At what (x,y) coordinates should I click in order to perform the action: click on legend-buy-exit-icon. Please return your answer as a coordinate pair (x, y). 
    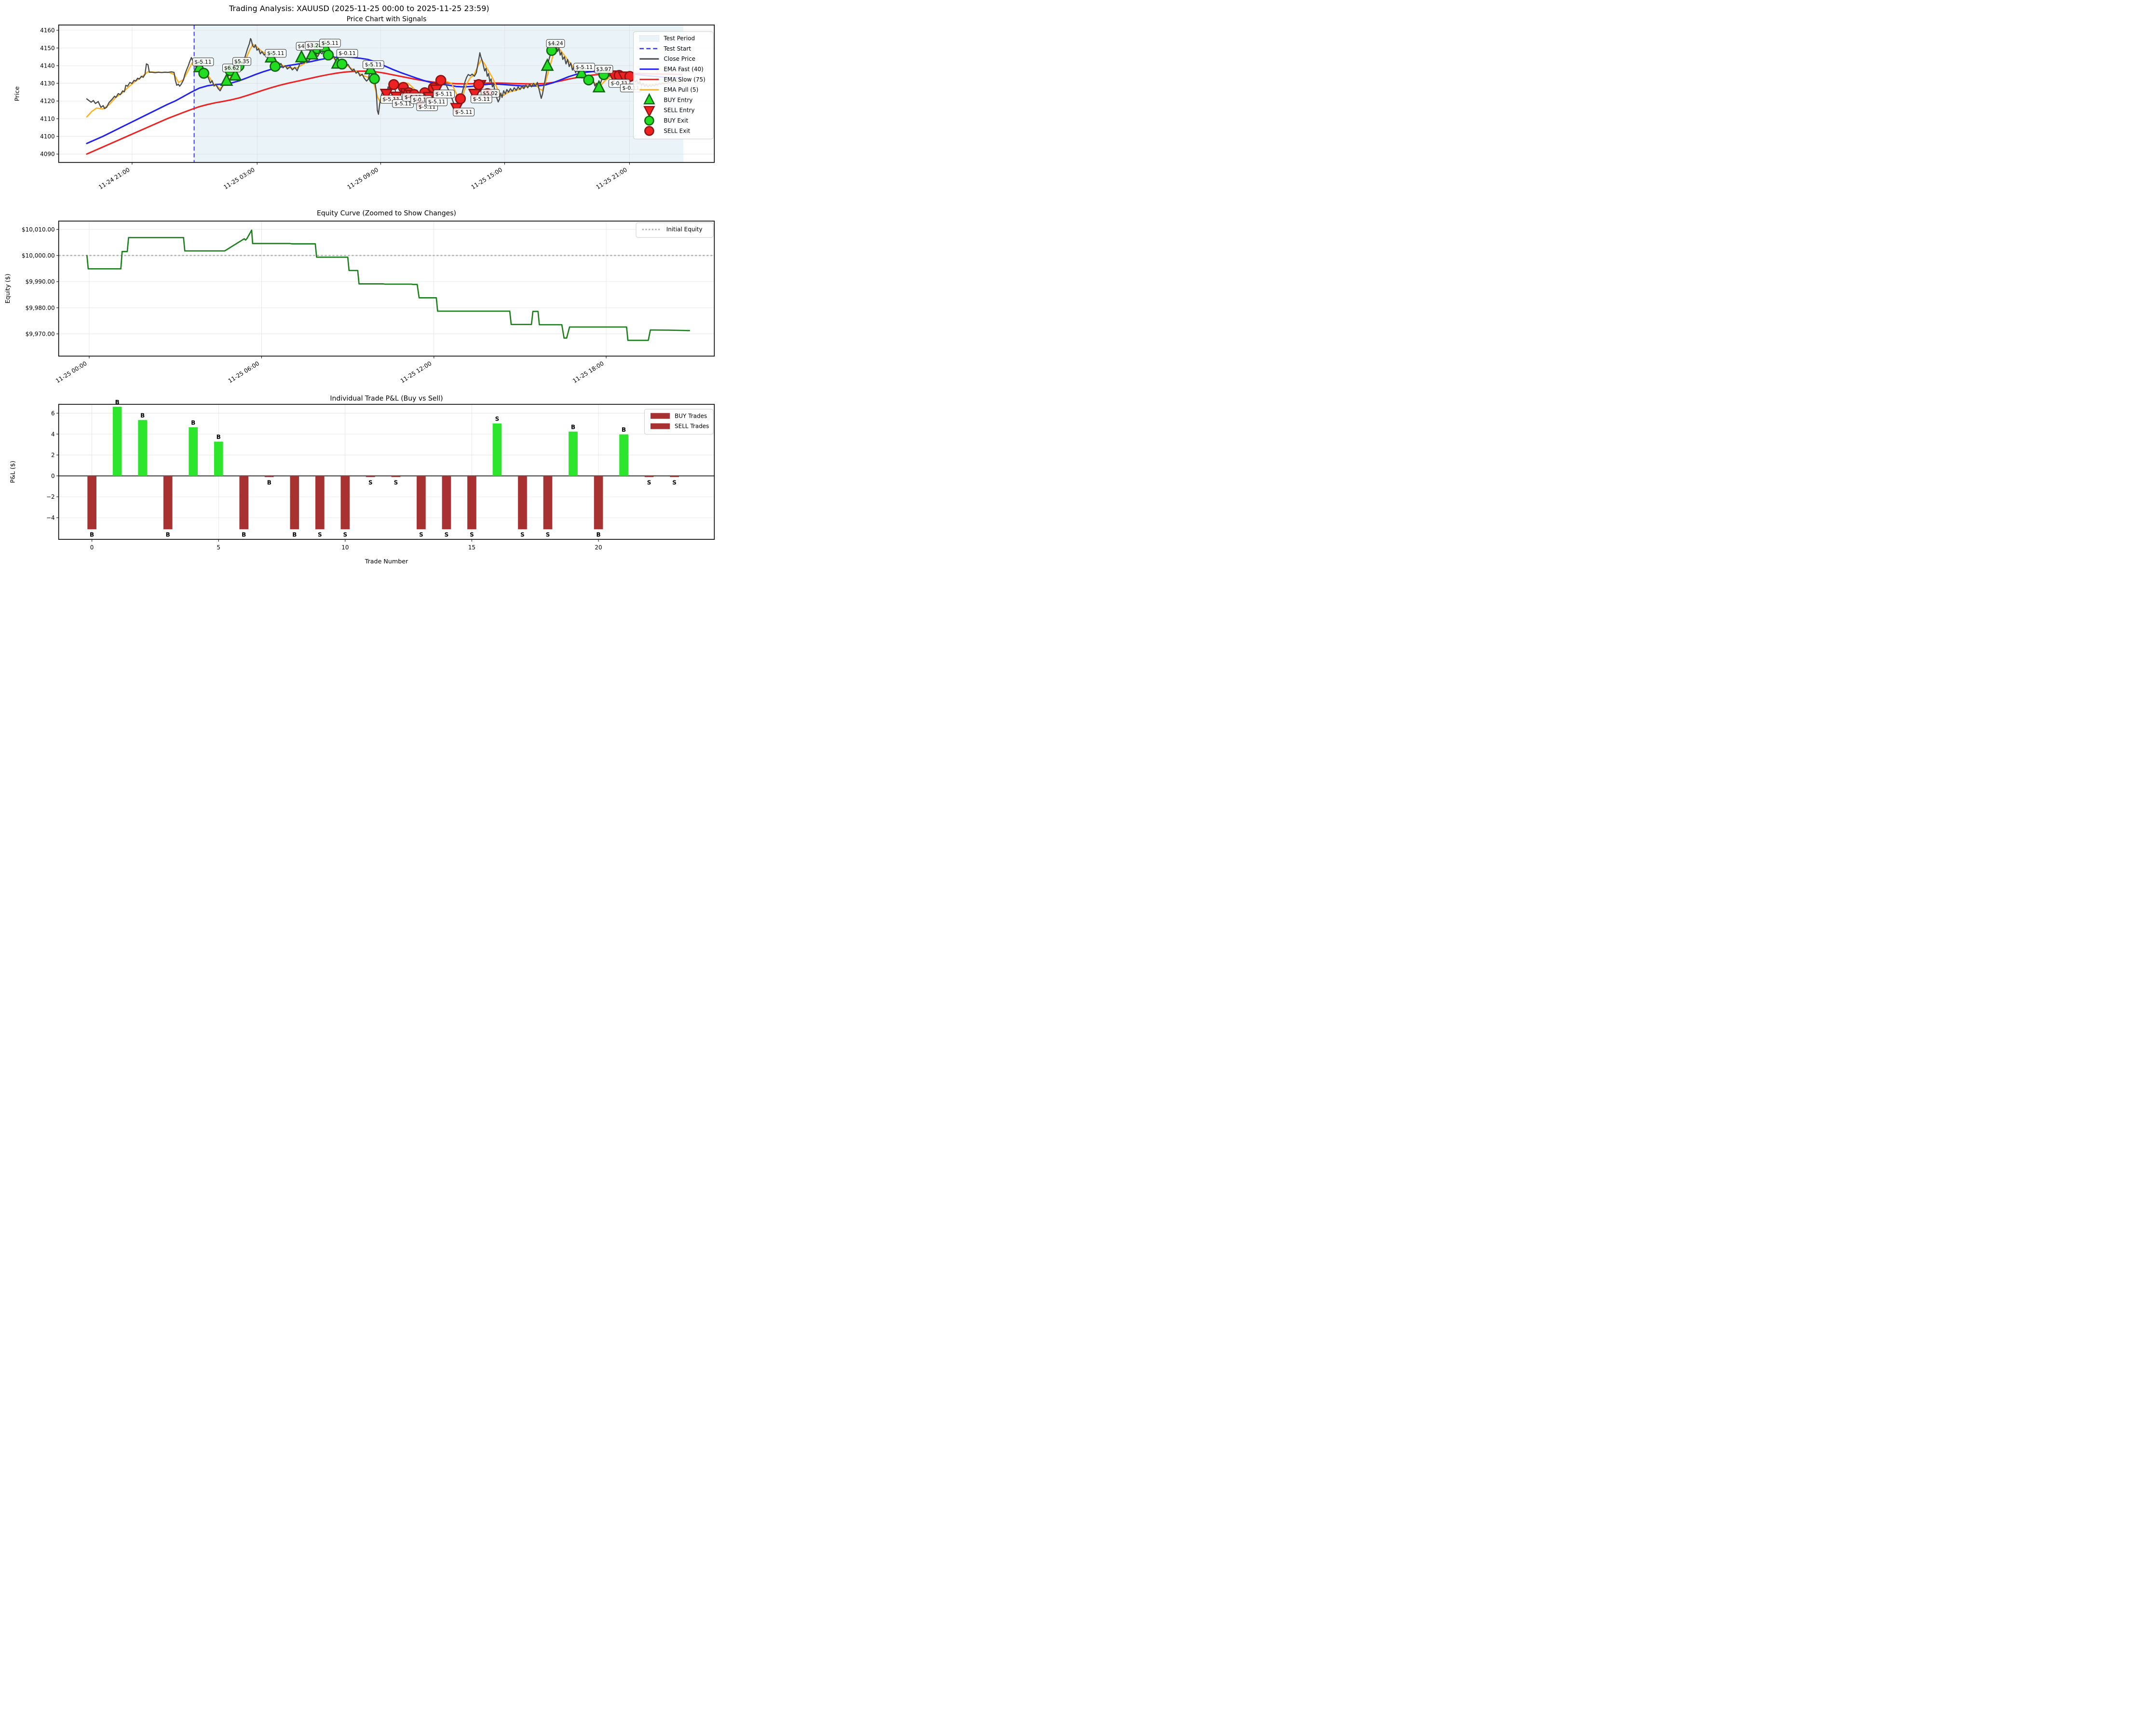
    Looking at the image, I should click on (649, 120).